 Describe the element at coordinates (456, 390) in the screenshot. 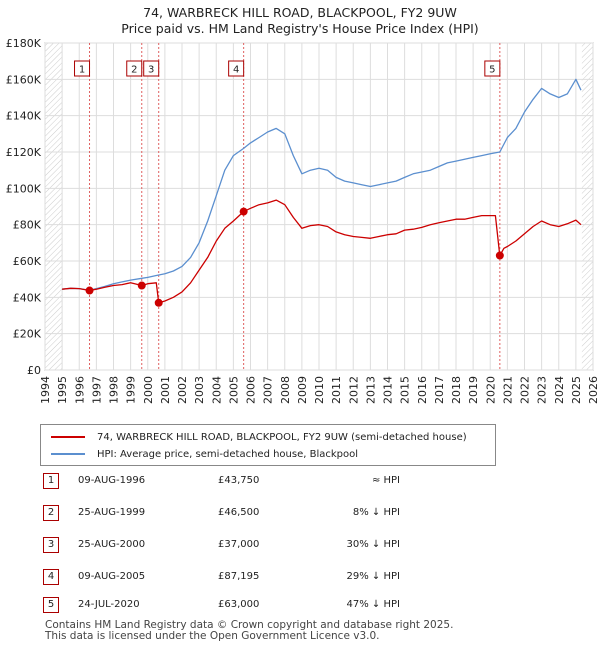

I see `x-tick-label: 2018` at that location.